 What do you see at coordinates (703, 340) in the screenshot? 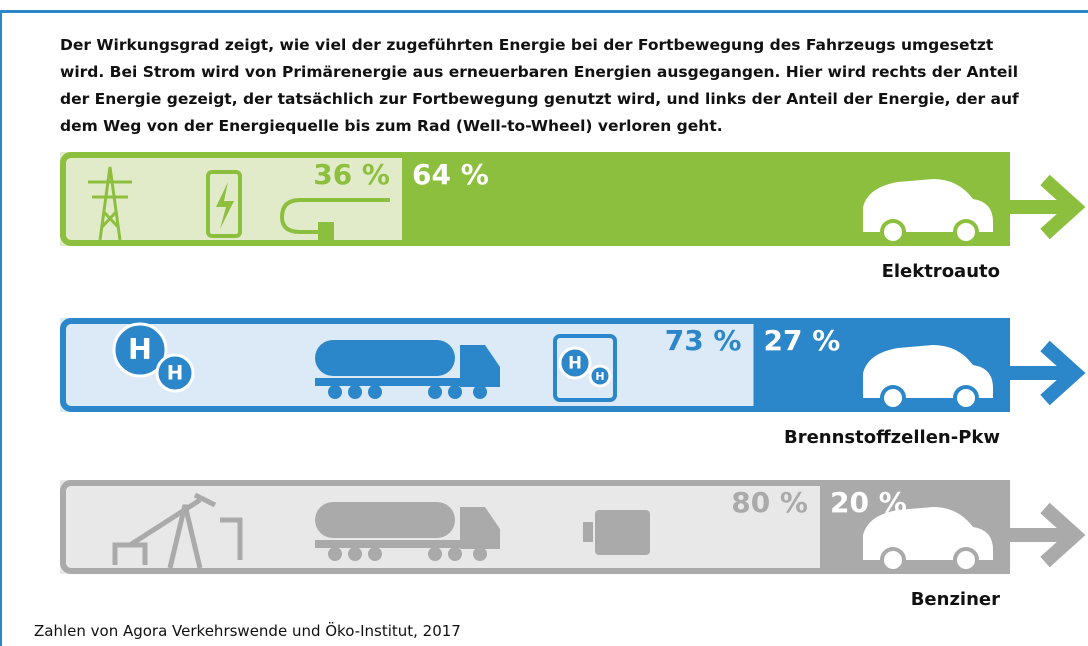
I see `lost-label: 73 %` at bounding box center [703, 340].